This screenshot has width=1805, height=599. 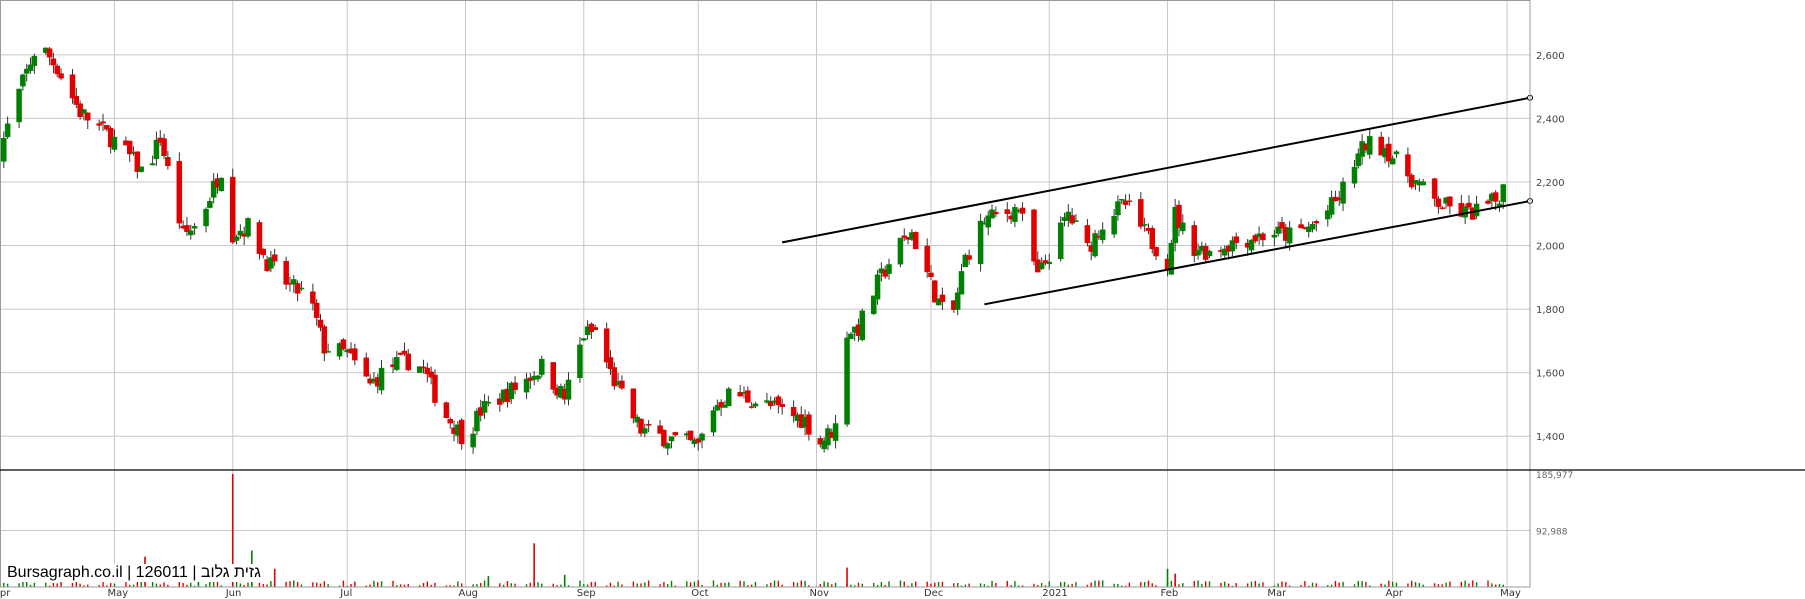 What do you see at coordinates (820, 593) in the screenshot?
I see `time-tick-label: Nov` at bounding box center [820, 593].